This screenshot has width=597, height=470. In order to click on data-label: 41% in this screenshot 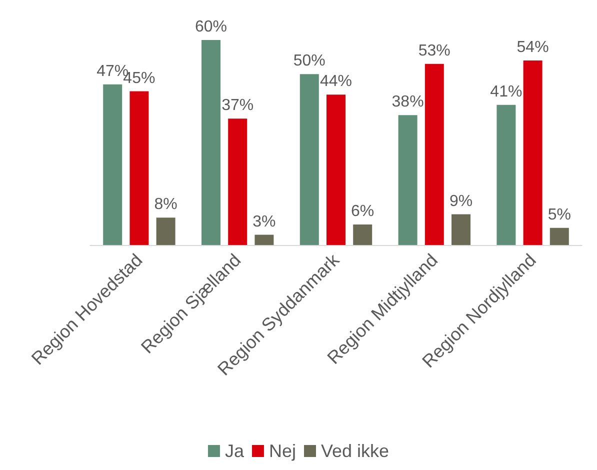, I will do `click(506, 91)`.